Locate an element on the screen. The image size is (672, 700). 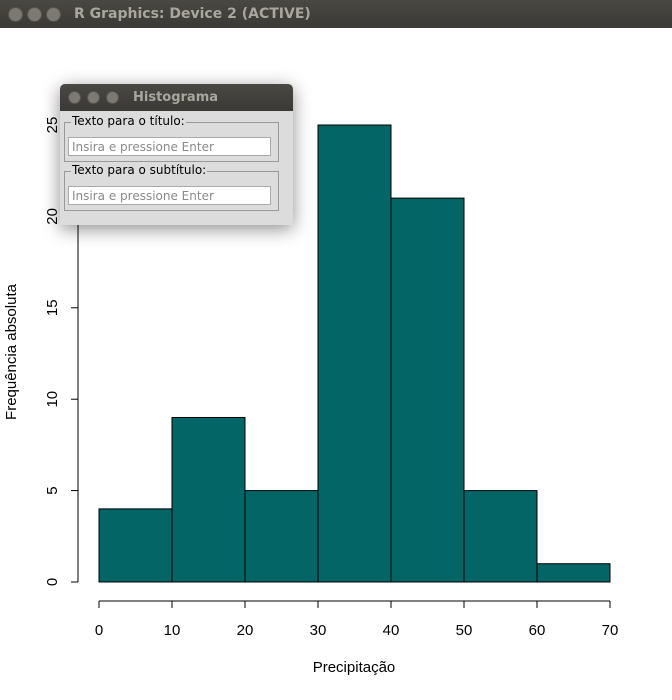
dialog-title: Histograma is located at coordinates (176, 97).